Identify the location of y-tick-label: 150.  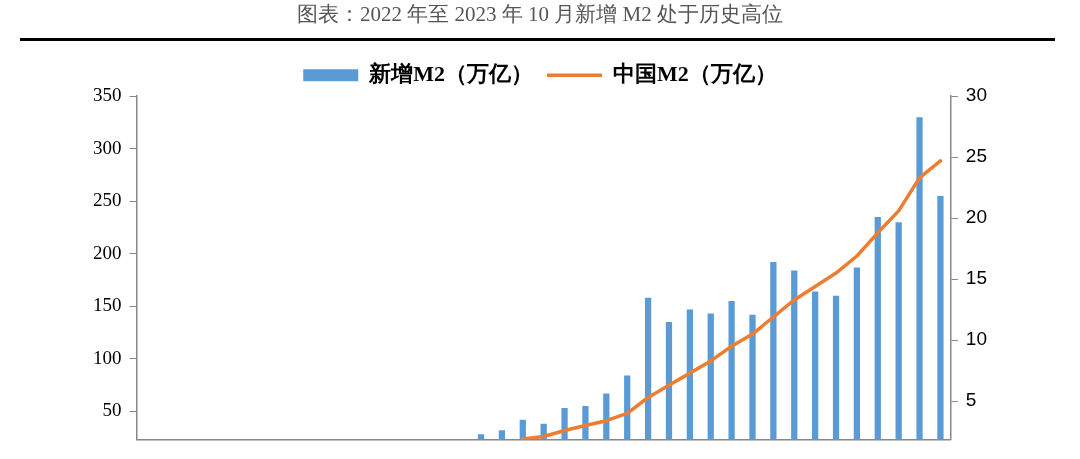
(107, 305).